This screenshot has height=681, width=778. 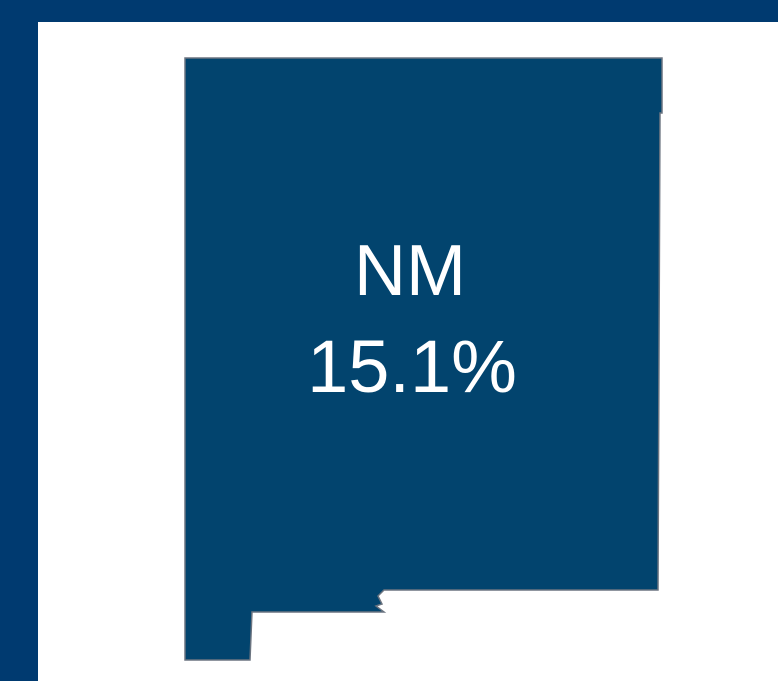 I want to click on state-value: 15.1%, so click(x=412, y=366).